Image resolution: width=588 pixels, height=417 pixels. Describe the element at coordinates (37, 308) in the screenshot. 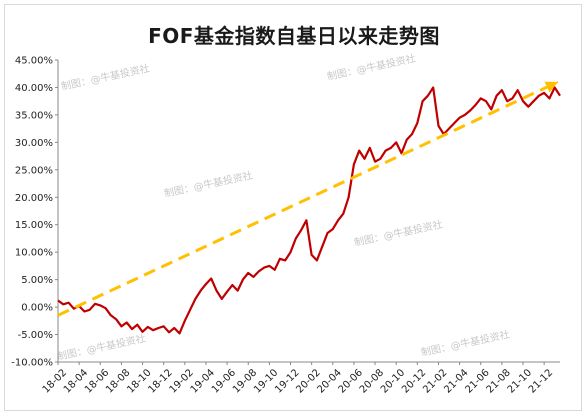

I see `y-tick-label: 0.00%` at that location.